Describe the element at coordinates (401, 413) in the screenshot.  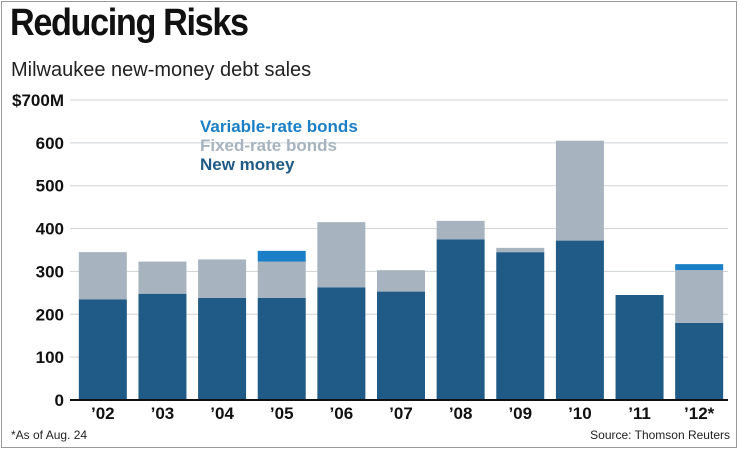
I see `x-tick-label: ’07` at that location.